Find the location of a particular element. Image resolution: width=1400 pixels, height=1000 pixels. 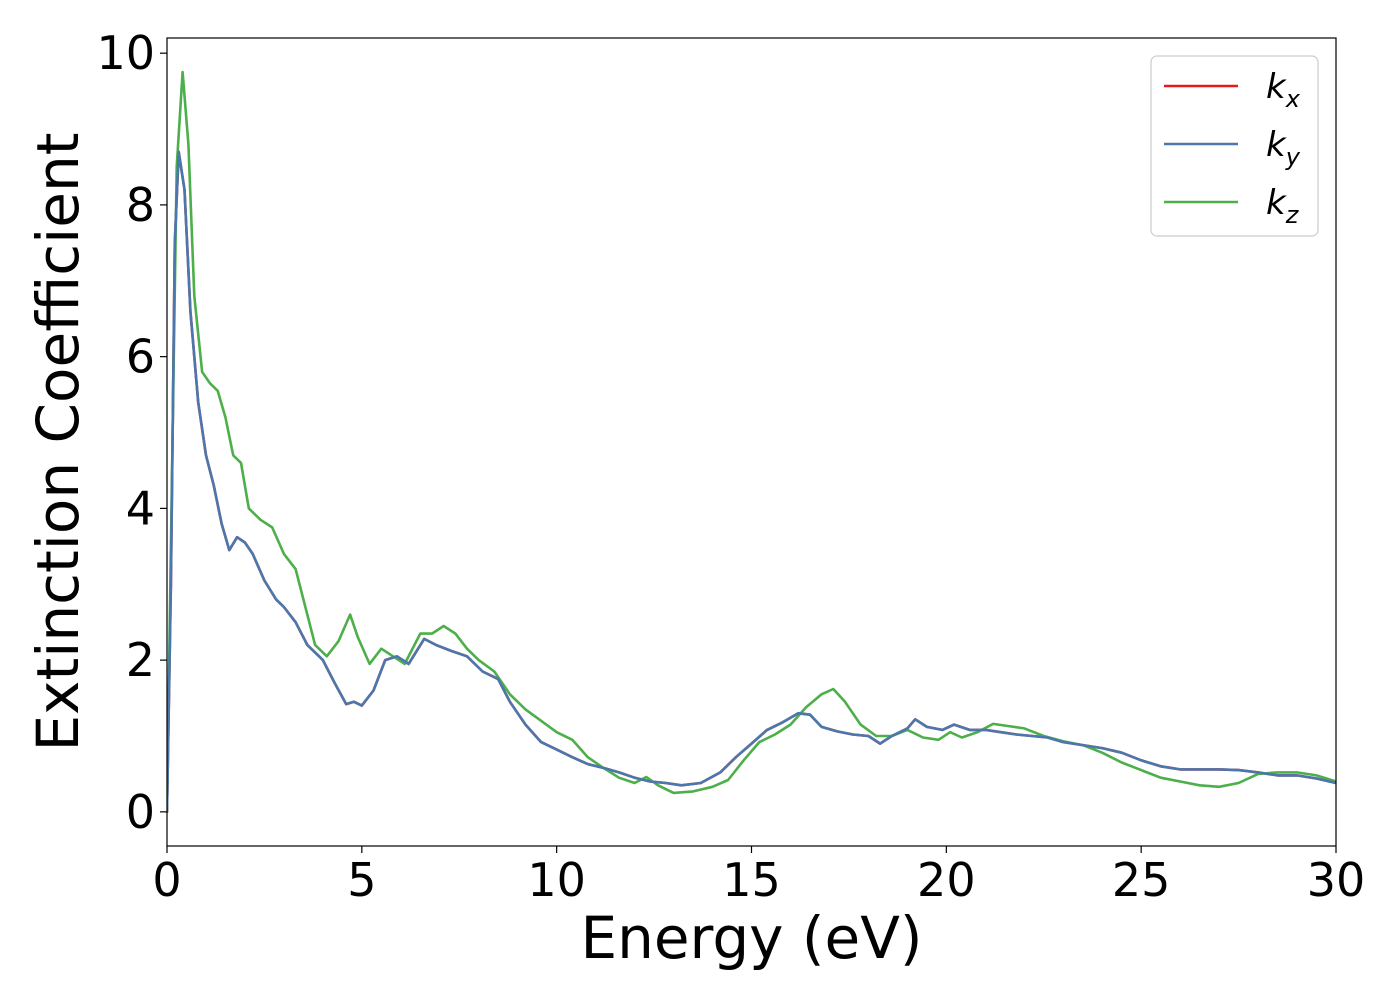

x-axis-label: Energy (eV) is located at coordinates (751, 938).